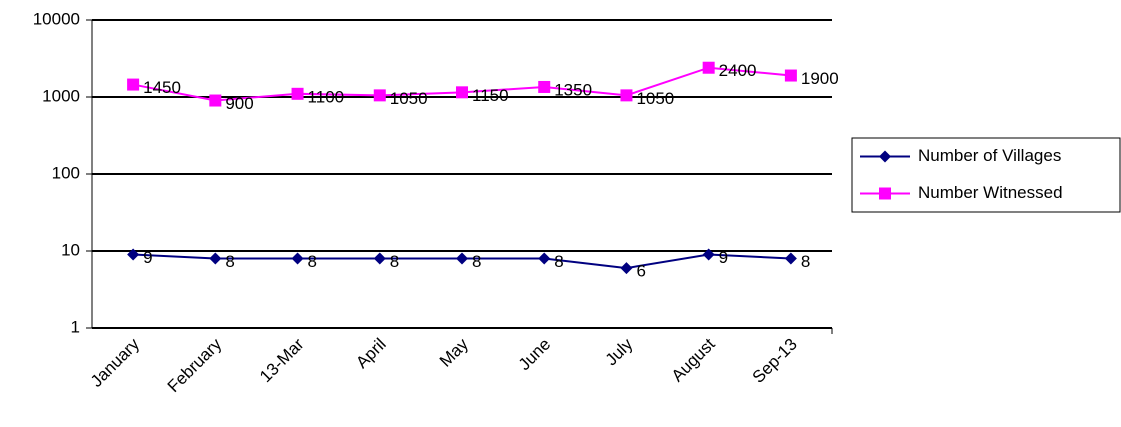  What do you see at coordinates (282, 360) in the screenshot?
I see `x-tick-label: 13-Mar` at bounding box center [282, 360].